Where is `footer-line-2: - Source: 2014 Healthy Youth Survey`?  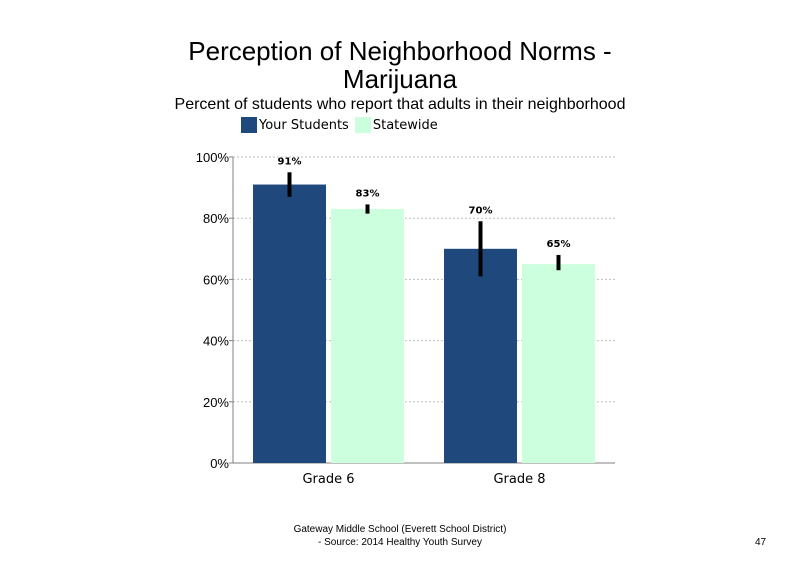 footer-line-2: - Source: 2014 Healthy Youth Survey is located at coordinates (400, 542).